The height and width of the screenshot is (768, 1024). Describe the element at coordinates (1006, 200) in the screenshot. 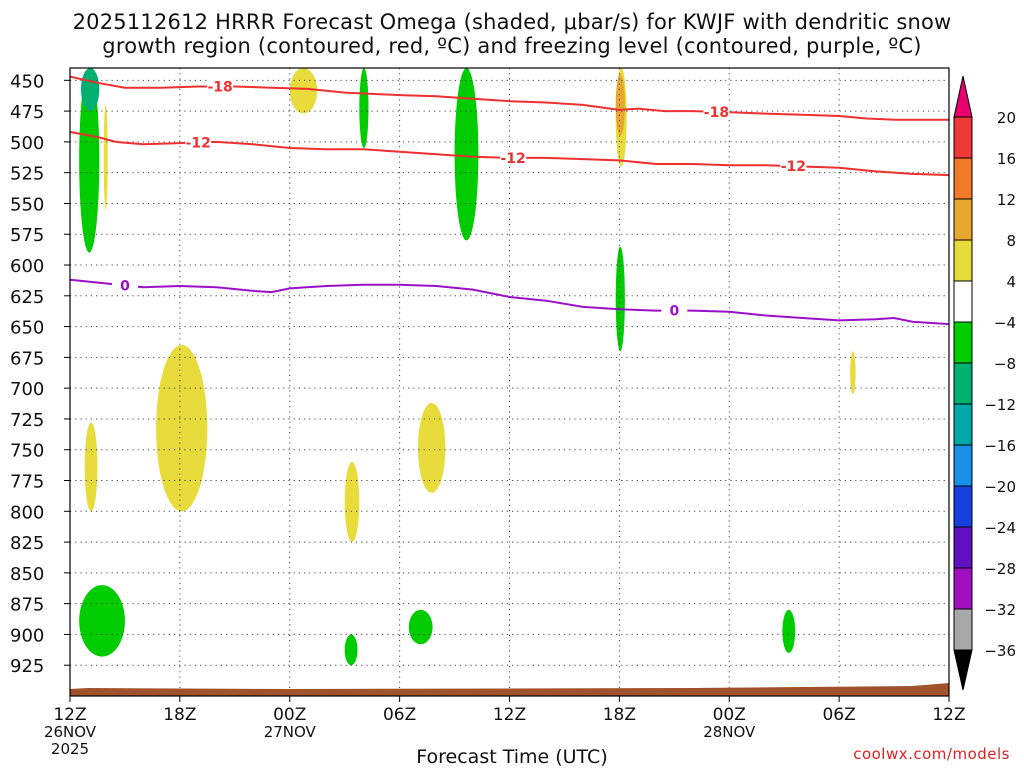

I see `colorbar-label: 12` at that location.